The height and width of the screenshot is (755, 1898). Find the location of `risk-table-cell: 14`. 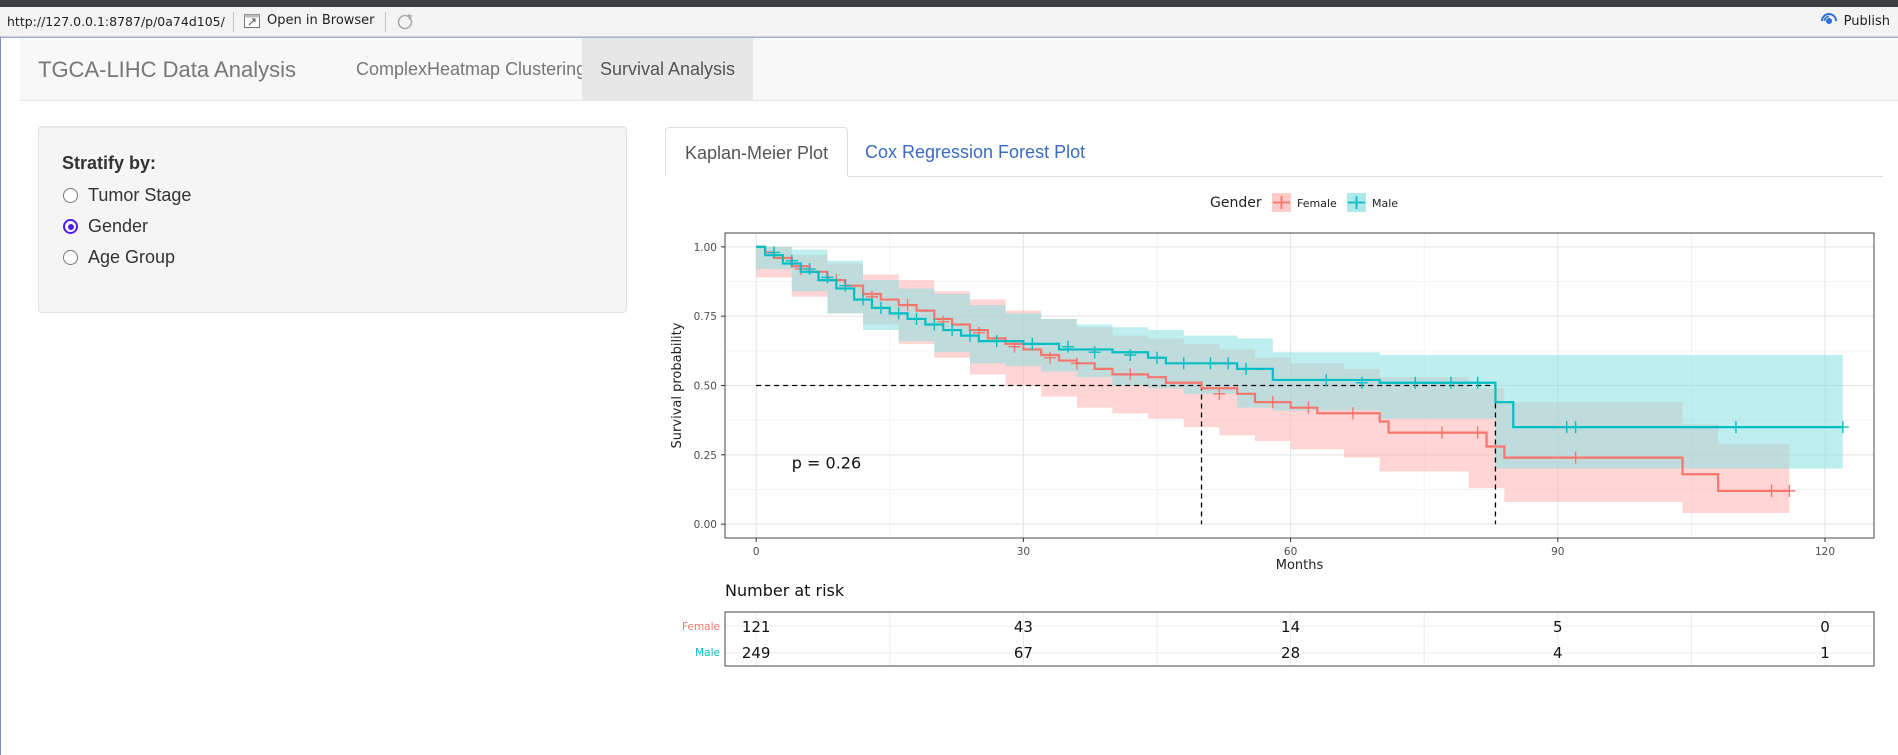

risk-table-cell: 14 is located at coordinates (1290, 627).